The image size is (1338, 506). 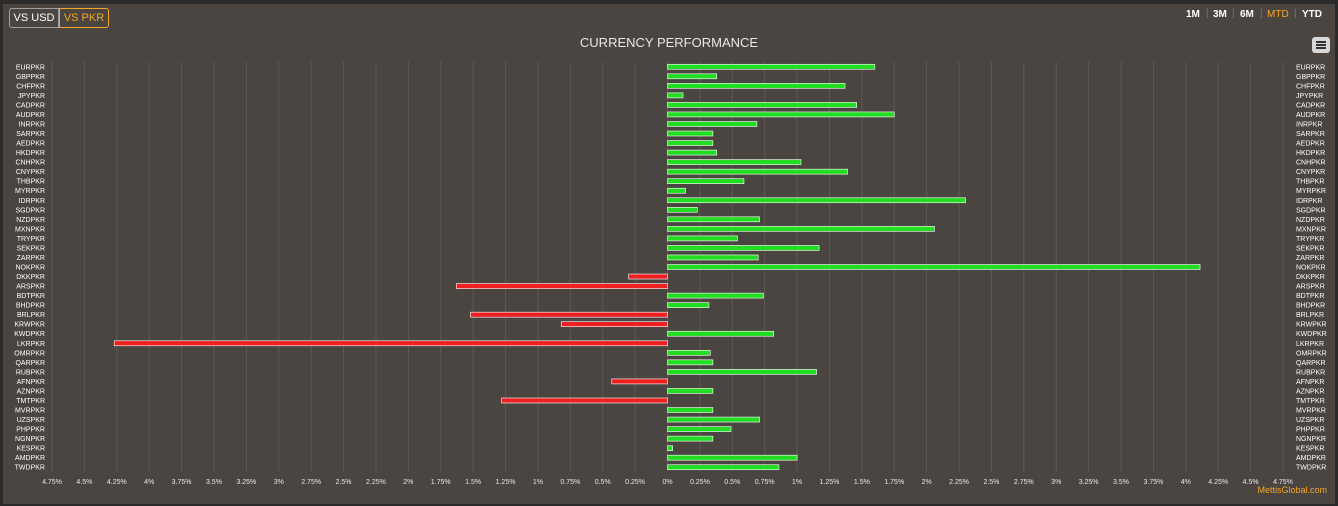 What do you see at coordinates (30, 172) in the screenshot?
I see `y-tick-label-left: CNYPKR` at bounding box center [30, 172].